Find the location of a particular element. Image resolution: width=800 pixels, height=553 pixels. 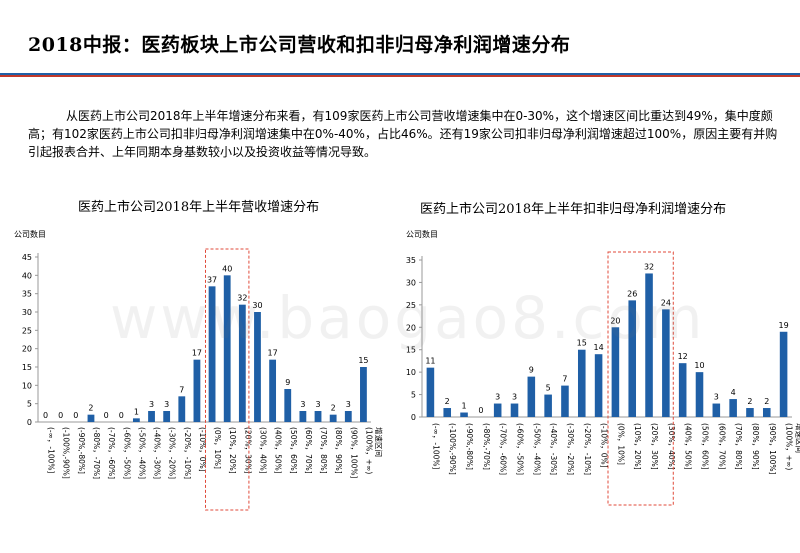

x-tick-label: (90%，100%] is located at coordinates (772, 449).